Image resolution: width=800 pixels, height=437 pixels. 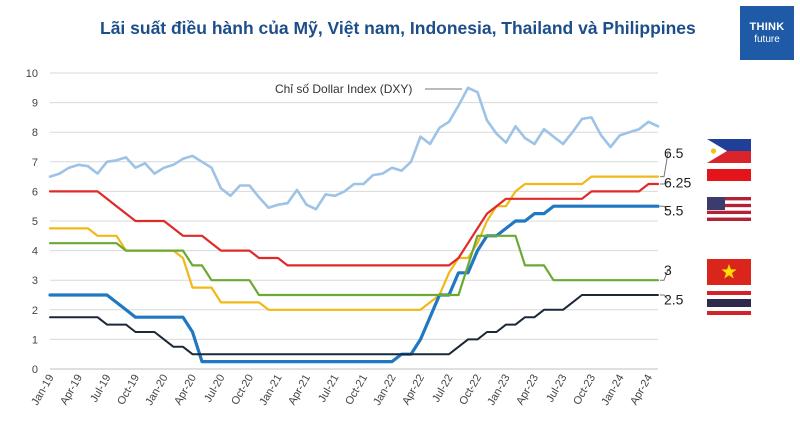 What do you see at coordinates (343, 89) in the screenshot?
I see `dxy-annotation: Chỉ số Dollar Index (DXY)` at bounding box center [343, 89].